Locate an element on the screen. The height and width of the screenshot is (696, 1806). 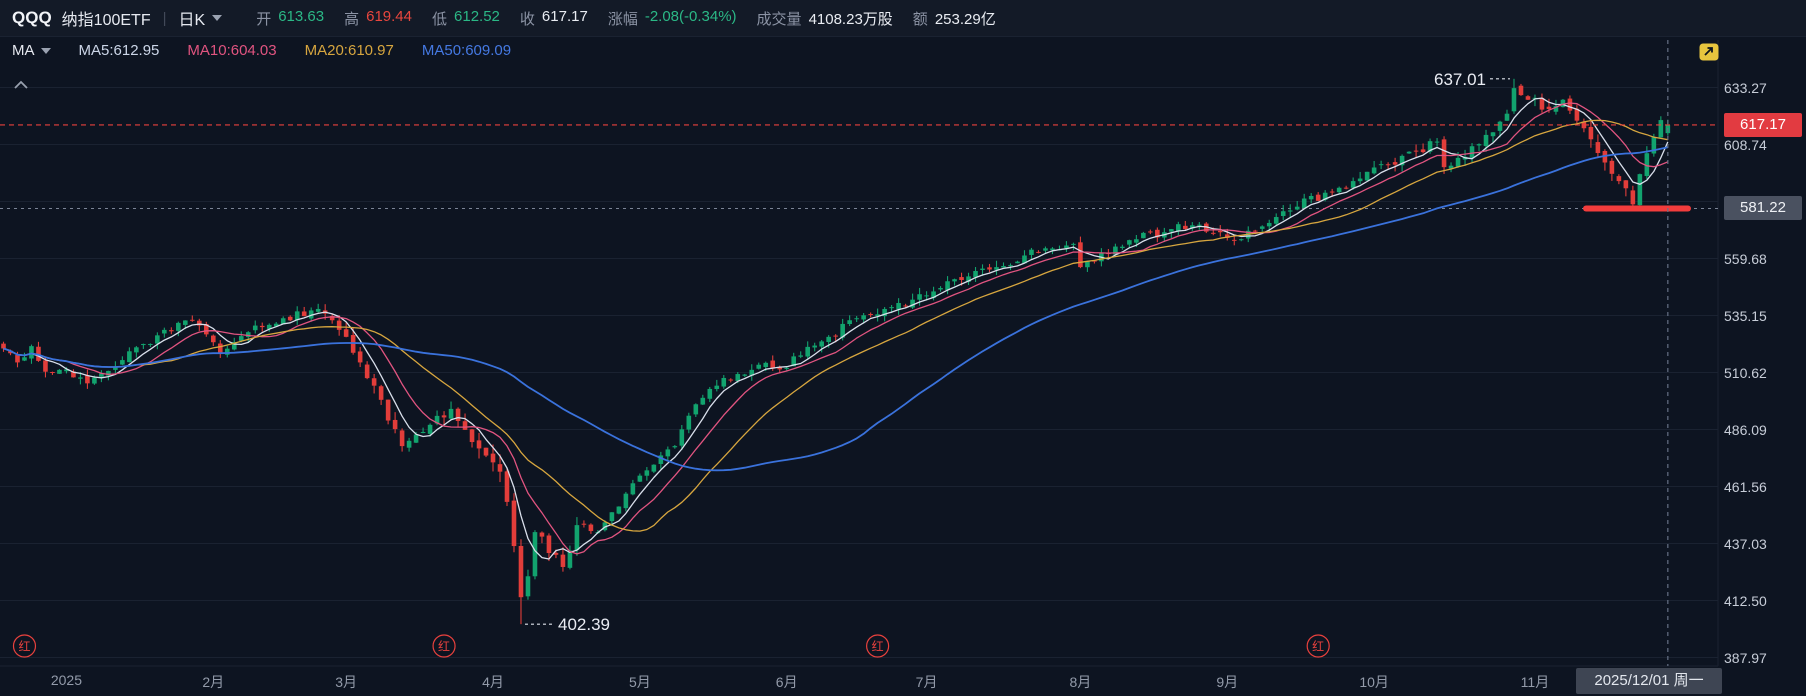
ohlc-stat: 低 612.52 is located at coordinates (466, 18).